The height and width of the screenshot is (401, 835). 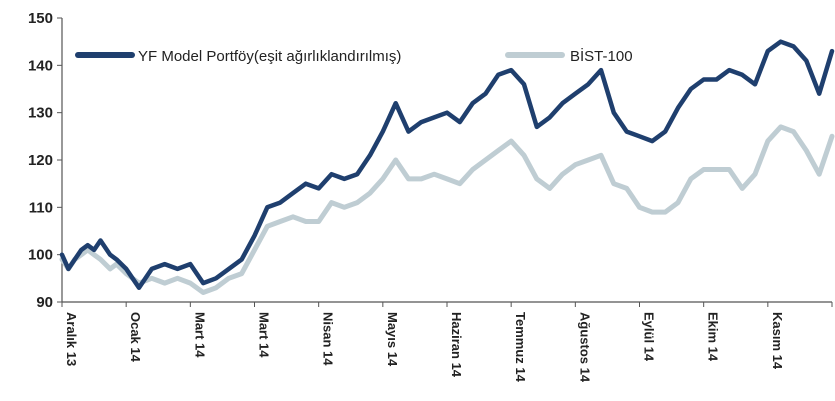 I want to click on y-tick-label: 100, so click(x=40, y=255).